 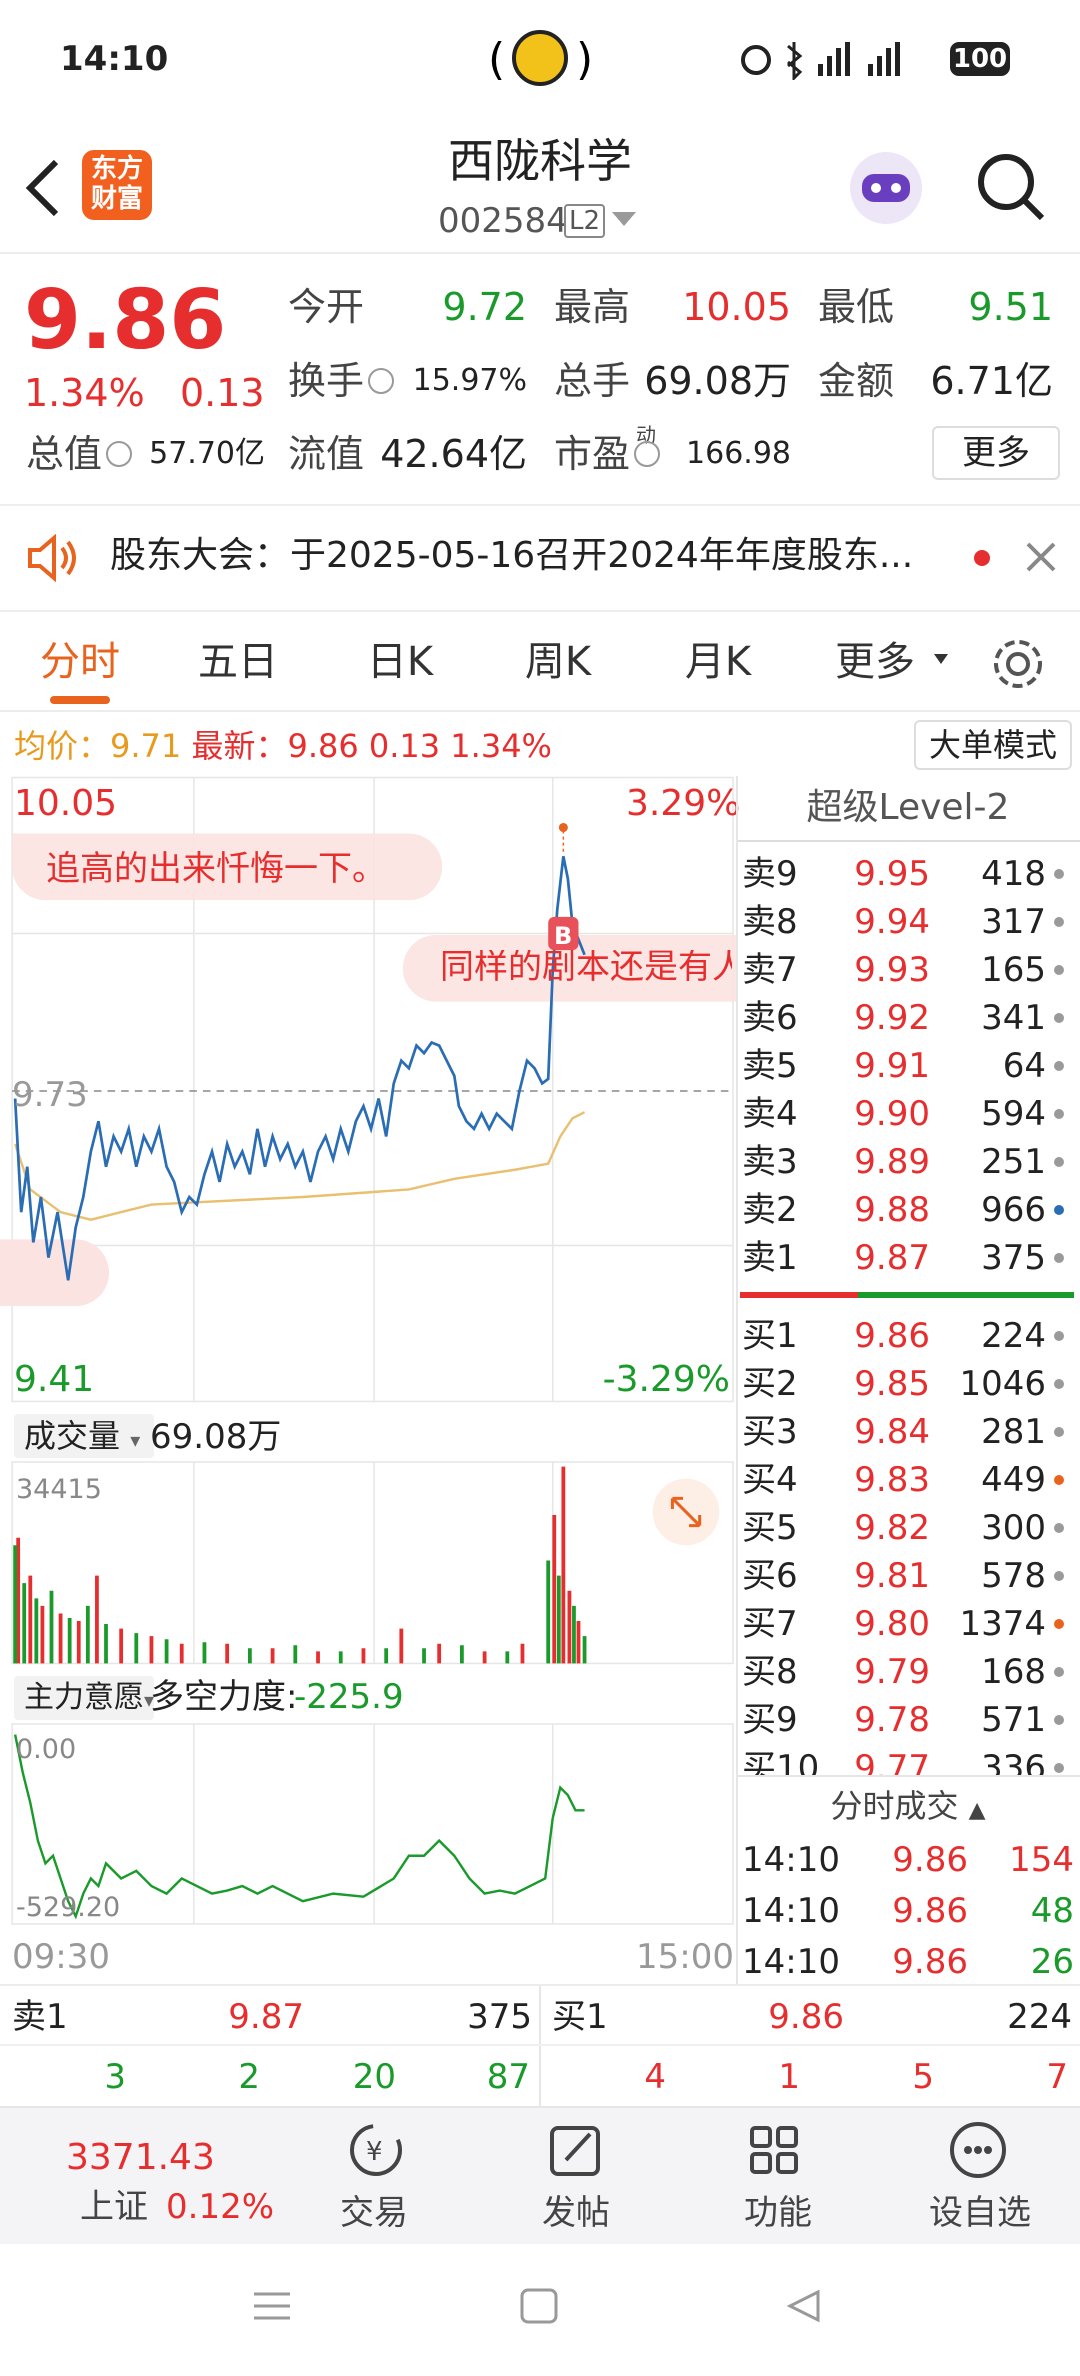 What do you see at coordinates (1013, 1114) in the screenshot?
I see `book-volume: 594` at bounding box center [1013, 1114].